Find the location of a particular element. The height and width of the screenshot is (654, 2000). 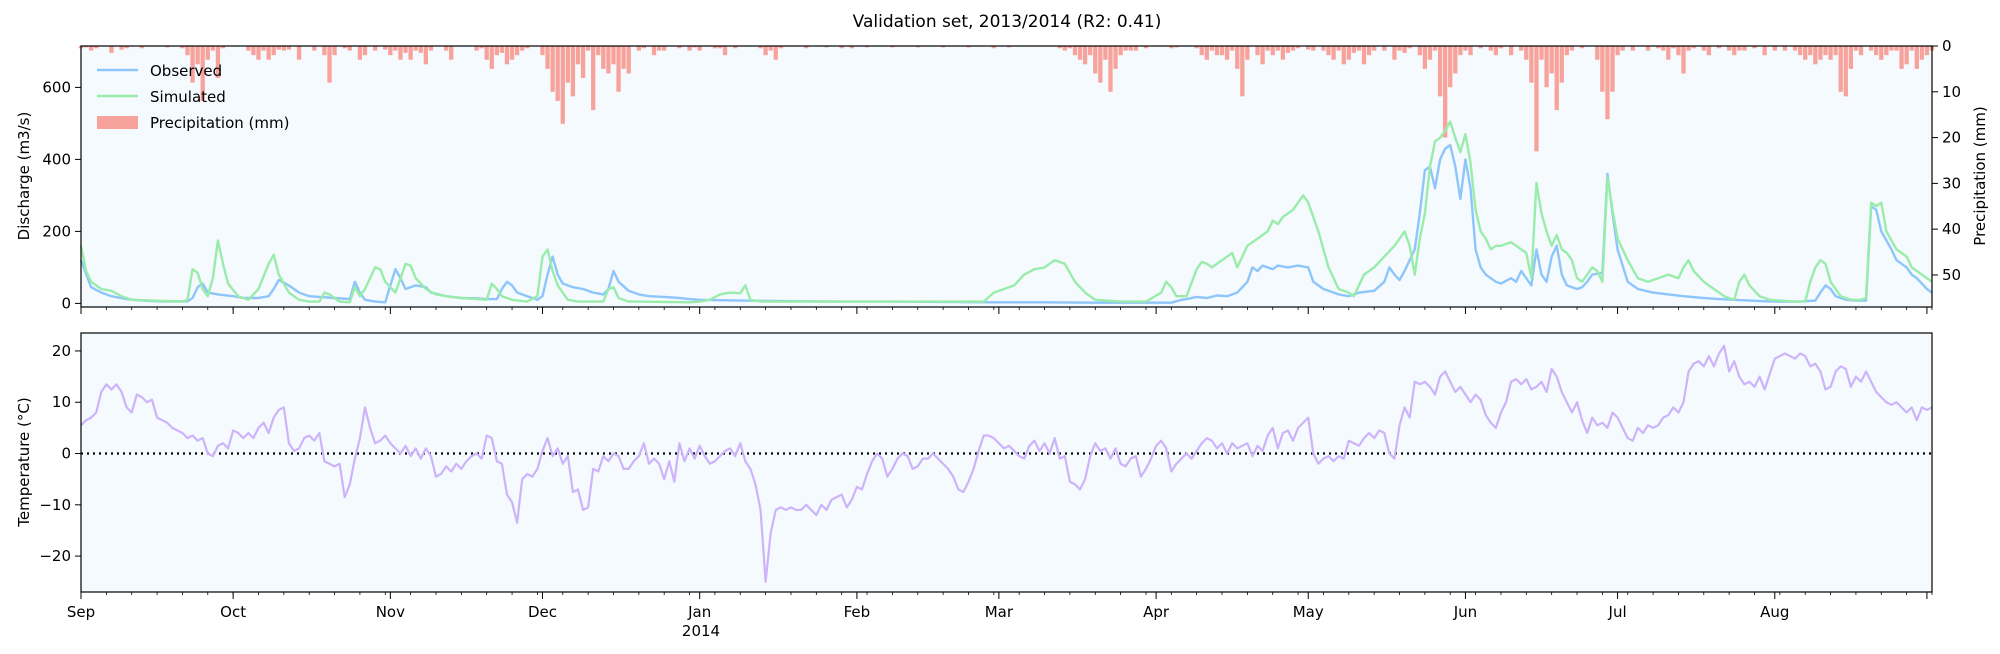

y-right-tick-label: 40 is located at coordinates (1951, 229).